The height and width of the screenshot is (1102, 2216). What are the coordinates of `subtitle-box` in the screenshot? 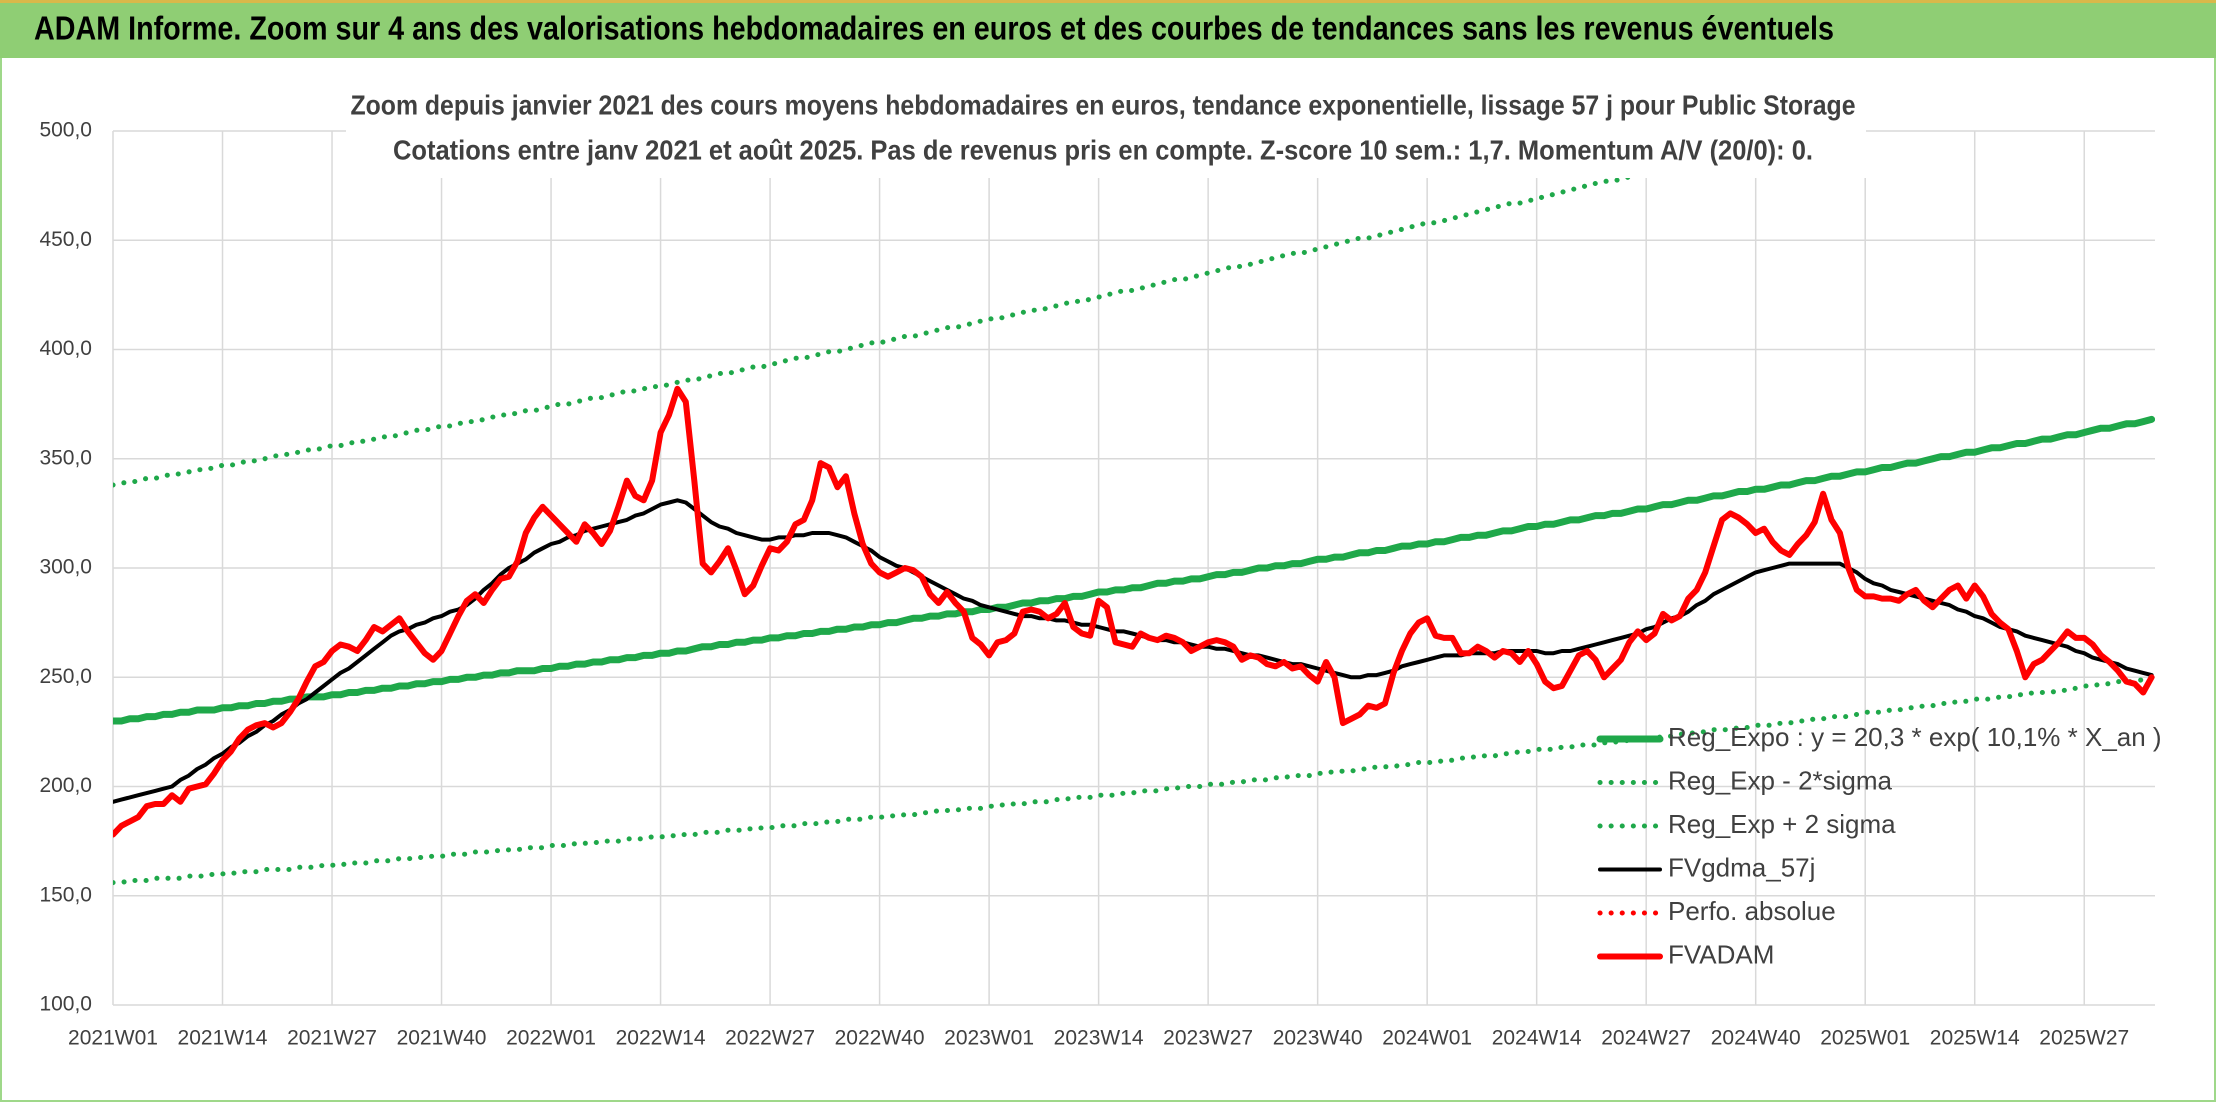 It's located at (1106, 131).